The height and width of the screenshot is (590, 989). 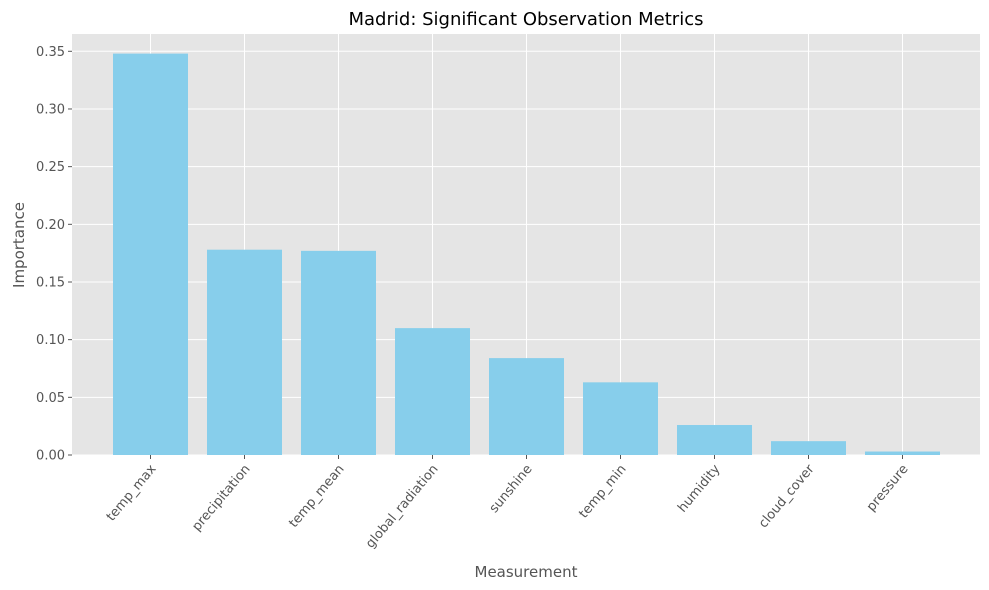 I want to click on y-tick-label: 0.10, so click(x=50, y=340).